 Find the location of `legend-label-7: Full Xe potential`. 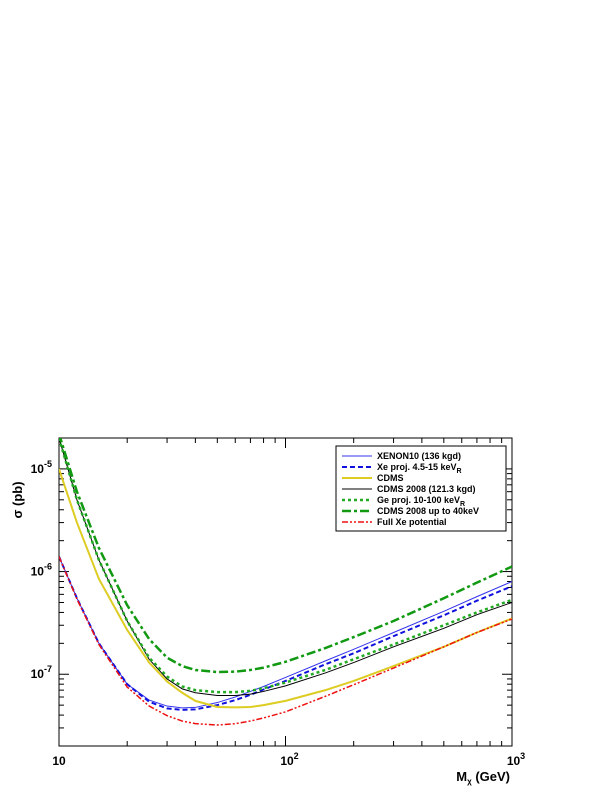

legend-label-7: Full Xe potential is located at coordinates (412, 522).